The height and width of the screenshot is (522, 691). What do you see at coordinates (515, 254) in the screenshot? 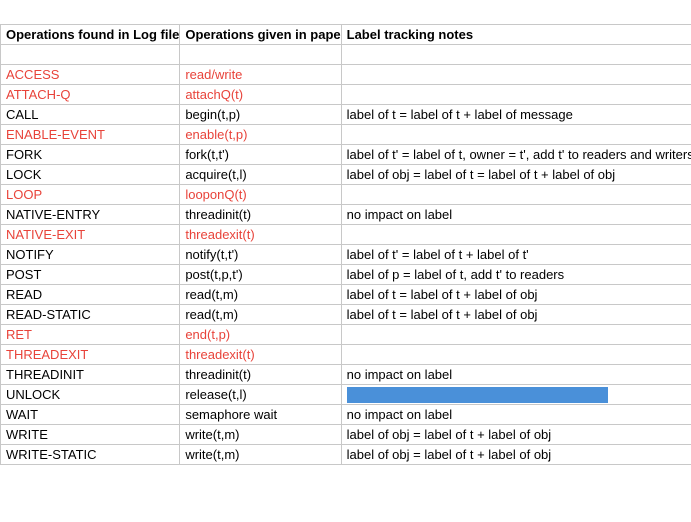
I see `cell-label-note: label of t' = label of t + label of t'` at bounding box center [515, 254].